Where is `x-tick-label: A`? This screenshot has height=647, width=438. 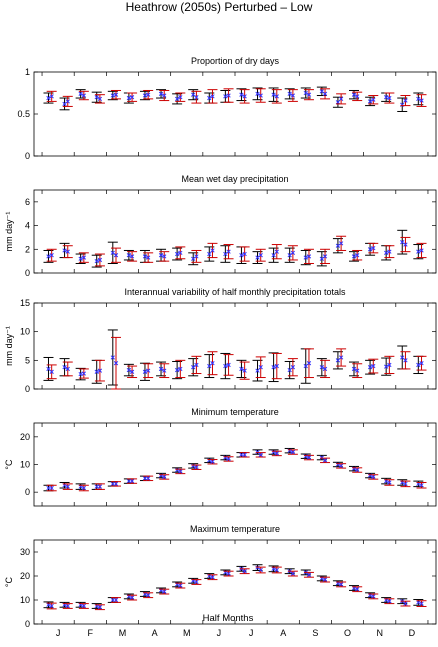
x-tick-label: A is located at coordinates (155, 633).